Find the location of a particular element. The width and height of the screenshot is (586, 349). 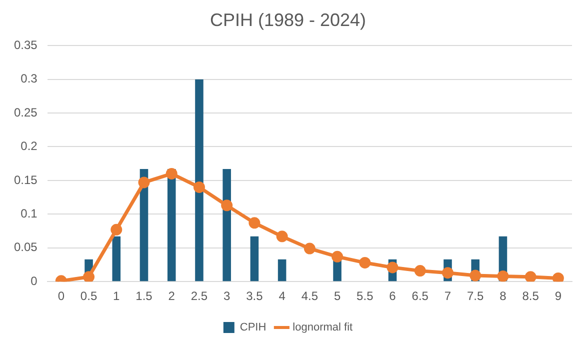

x-tick-label: 7 is located at coordinates (448, 296).